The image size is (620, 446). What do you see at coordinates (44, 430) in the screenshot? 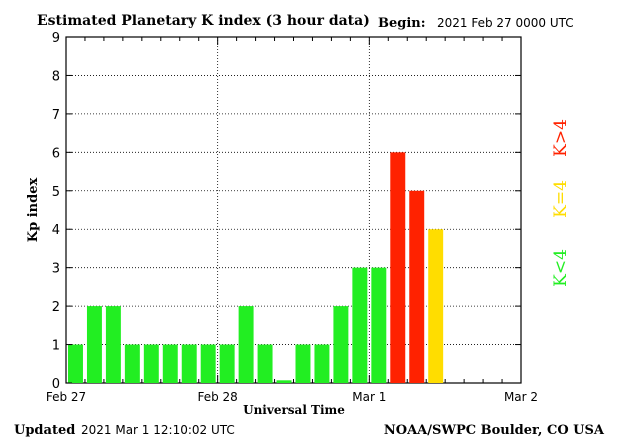
I see `updated-label: Updated` at bounding box center [44, 430].